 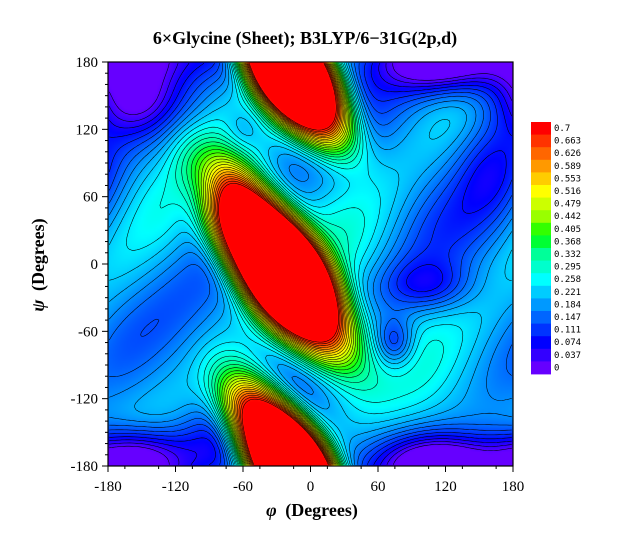 I want to click on colorbar-label: 0.553, so click(x=567, y=179).